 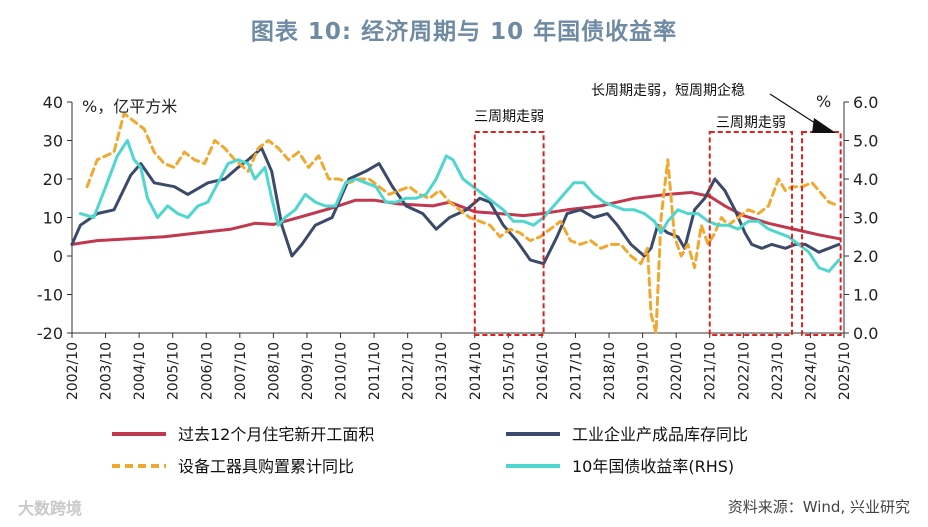 What do you see at coordinates (677, 371) in the screenshot?
I see `x-tick-label: 2020/10` at bounding box center [677, 371].